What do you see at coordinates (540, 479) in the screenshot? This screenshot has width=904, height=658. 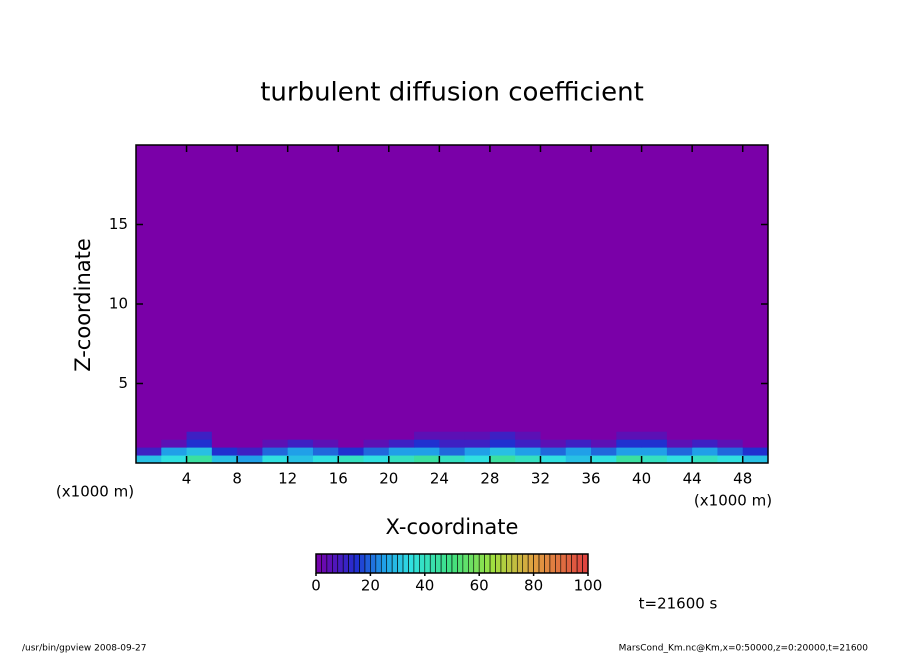 I see `x-tick-label: 32` at bounding box center [540, 479].